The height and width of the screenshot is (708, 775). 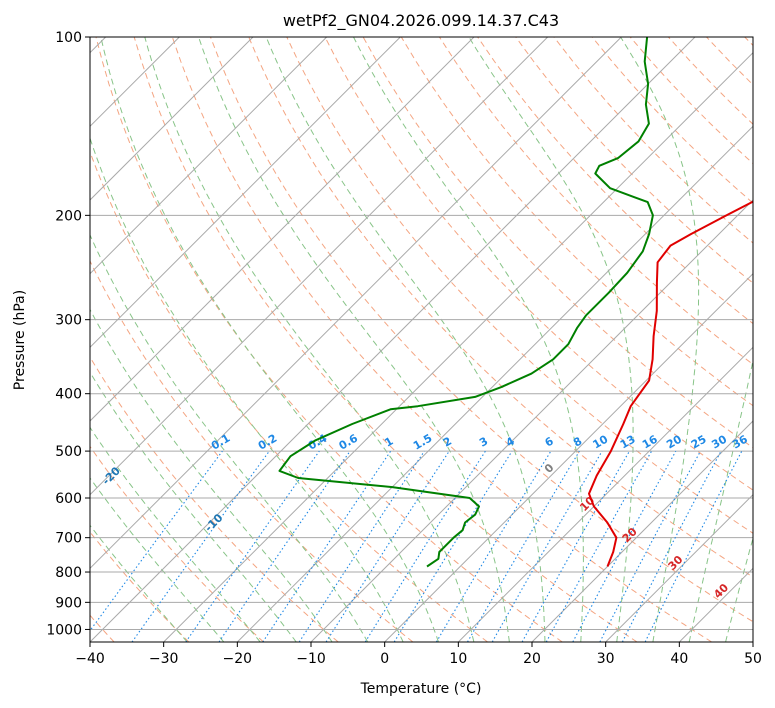 I want to click on chart-title: wetPf2_GN04.2026.099.14.37.C43, so click(x=421, y=21).